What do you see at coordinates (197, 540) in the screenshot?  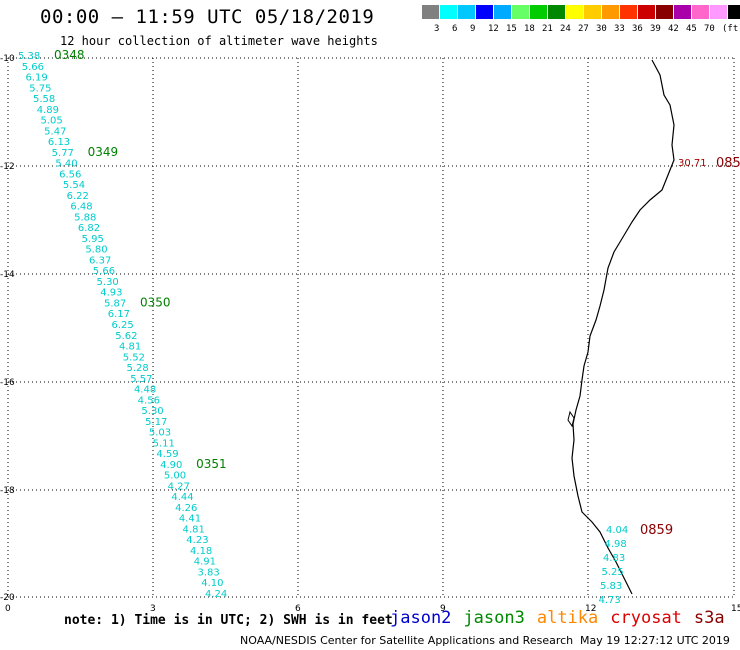 I see `swh-value: 4.23` at bounding box center [197, 540].